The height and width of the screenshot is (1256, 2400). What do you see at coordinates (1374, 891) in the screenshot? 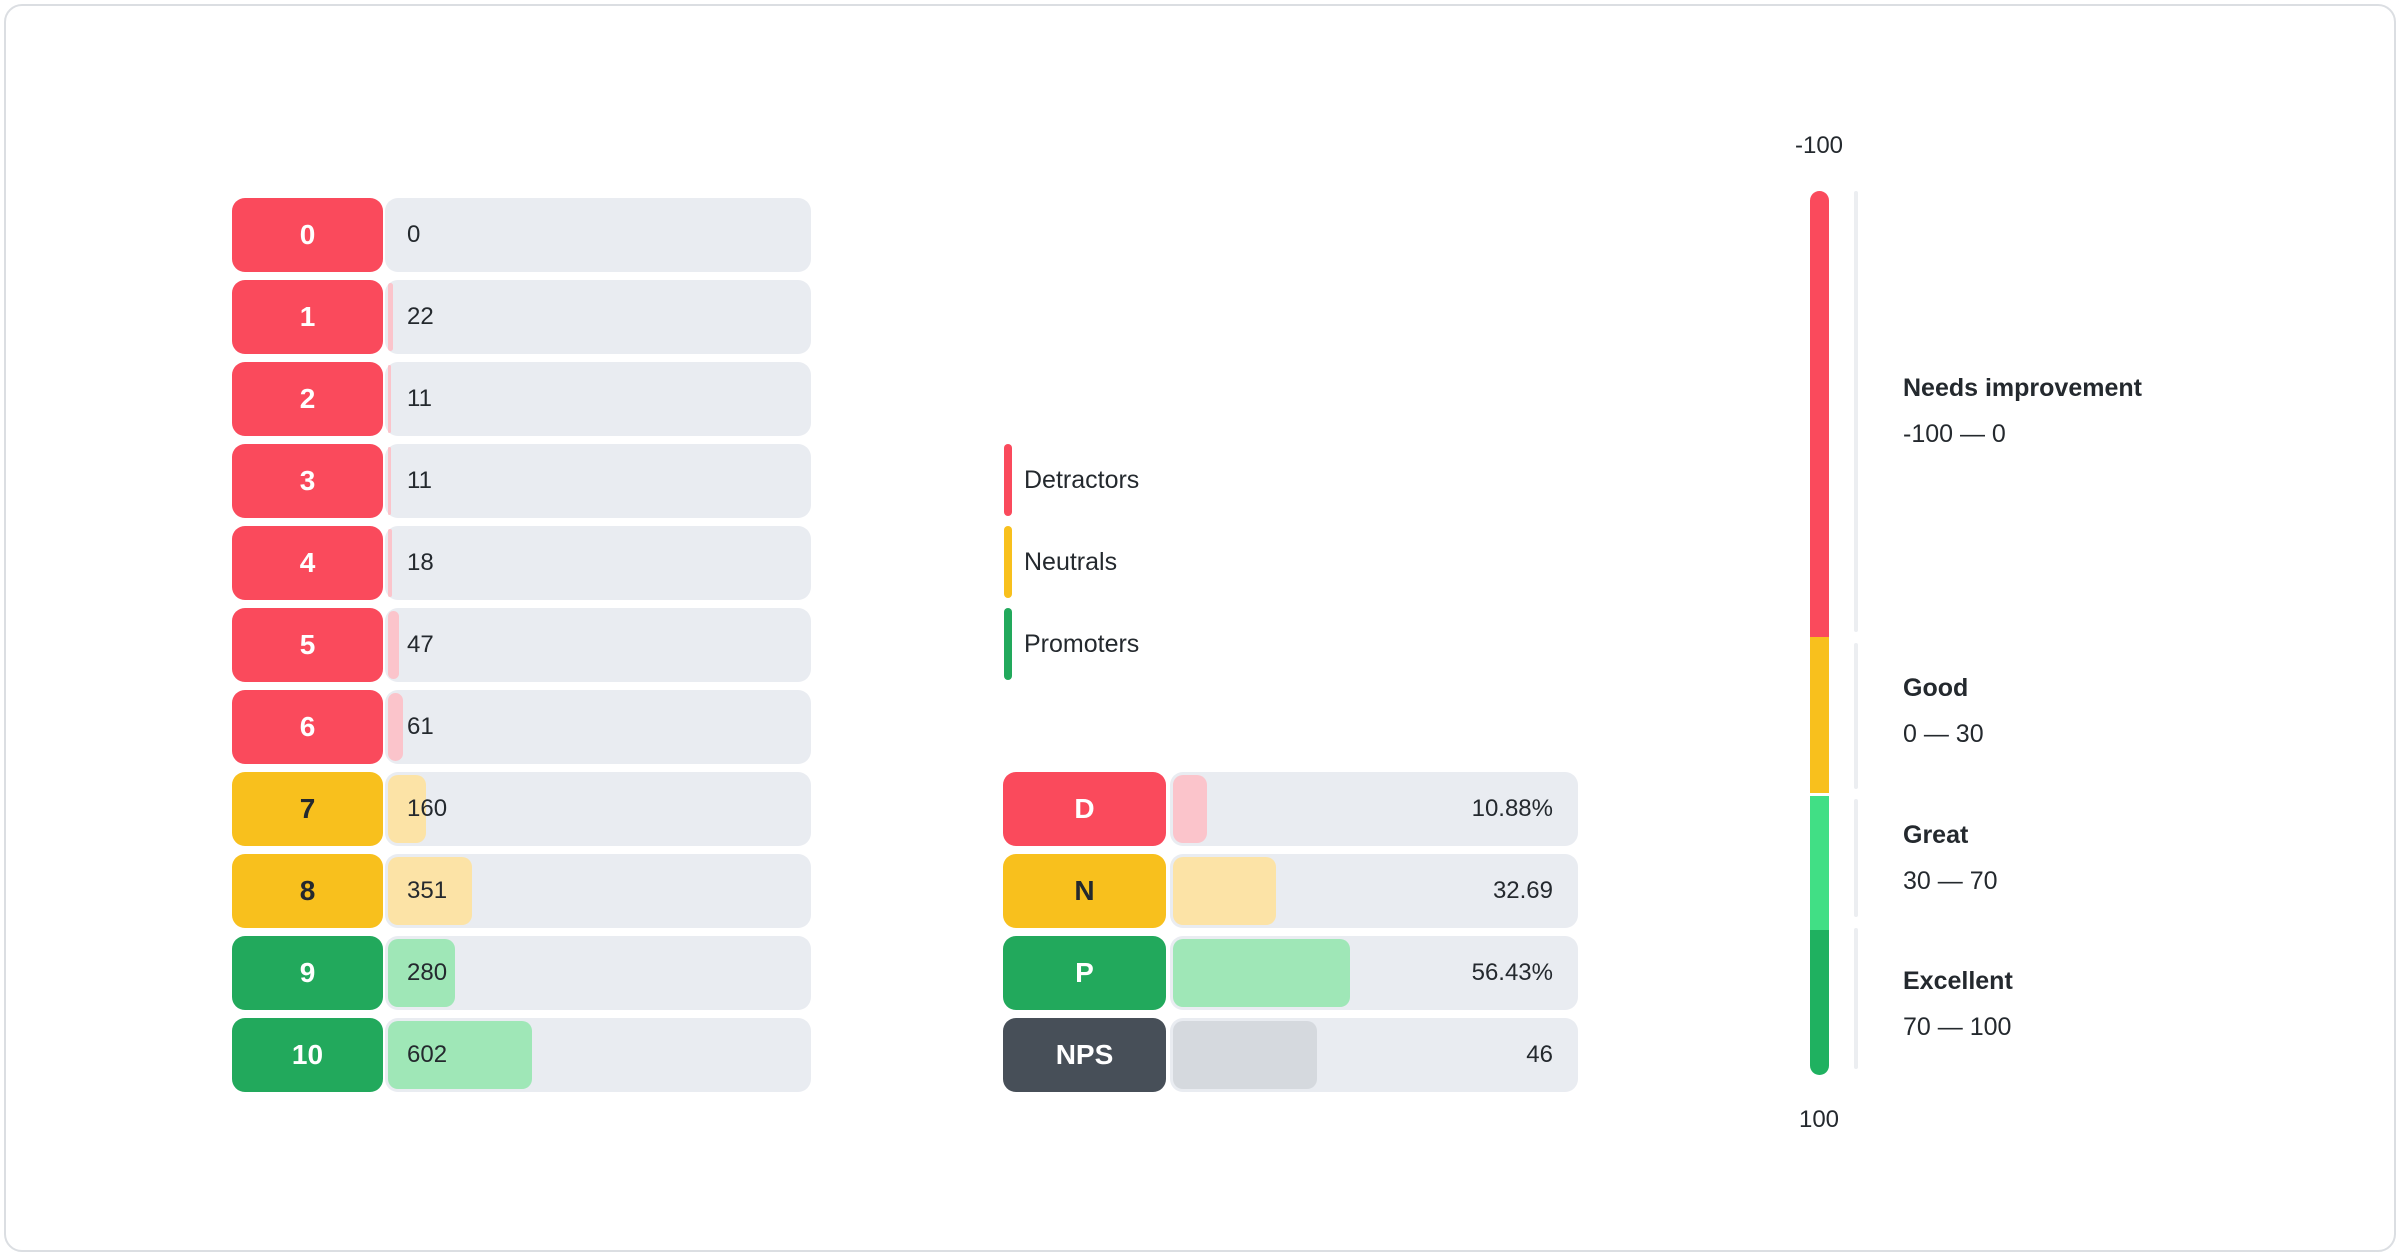
I see `summary-bar-track: 32.69` at bounding box center [1374, 891].